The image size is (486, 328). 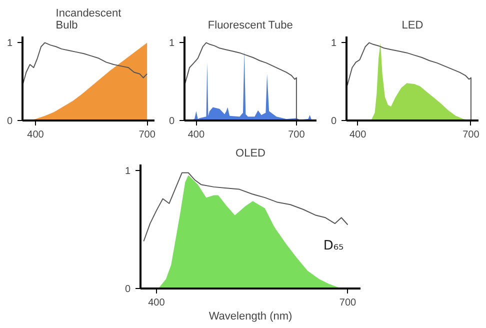 I want to click on x-axis-title: Wavelength (nm), so click(x=250, y=316).